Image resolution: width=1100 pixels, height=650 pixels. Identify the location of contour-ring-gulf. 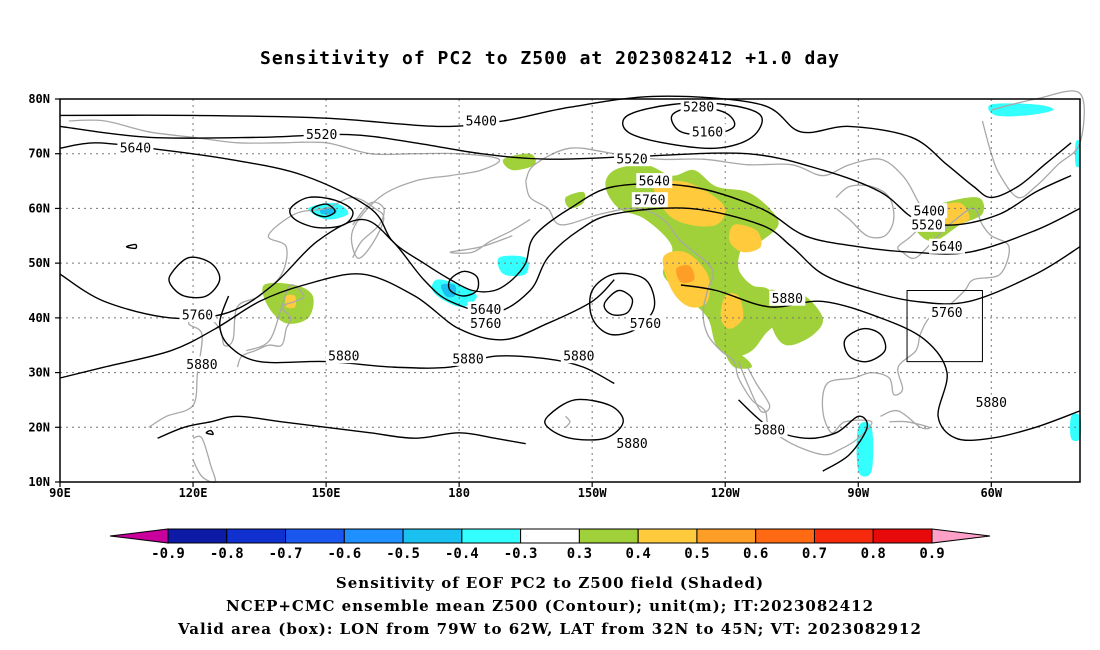
(865, 345).